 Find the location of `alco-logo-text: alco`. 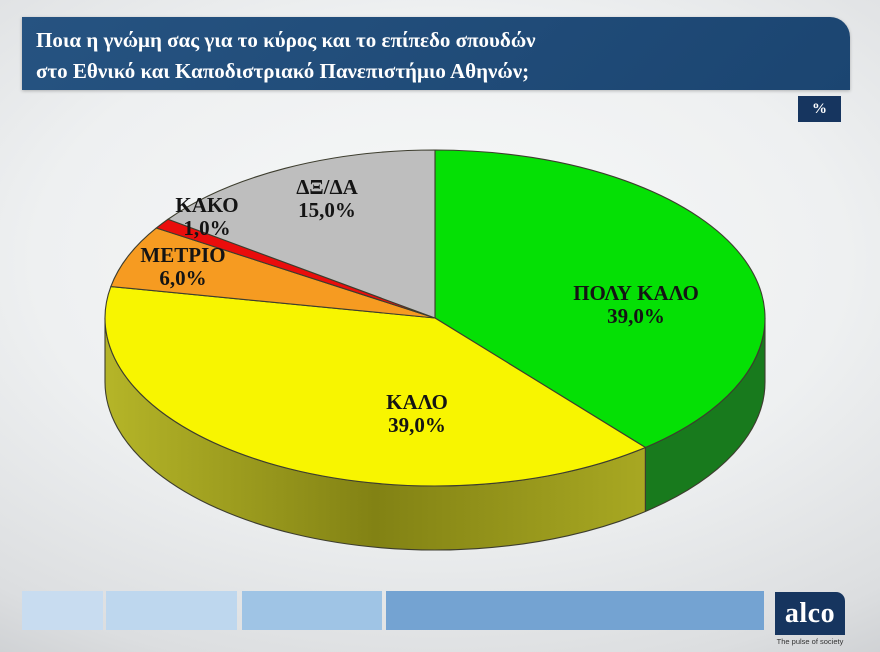

alco-logo-text: alco is located at coordinates (810, 613).